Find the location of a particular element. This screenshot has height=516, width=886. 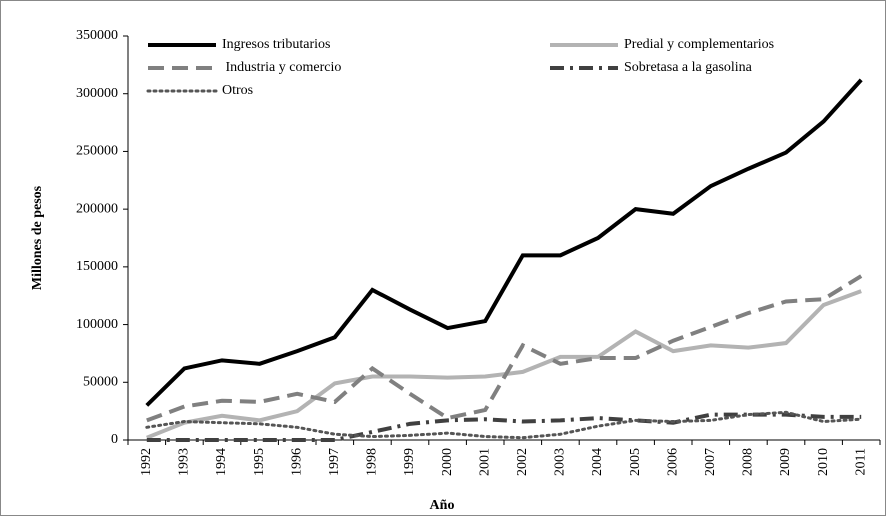

y-tick-label: 150000 is located at coordinates (97, 266).